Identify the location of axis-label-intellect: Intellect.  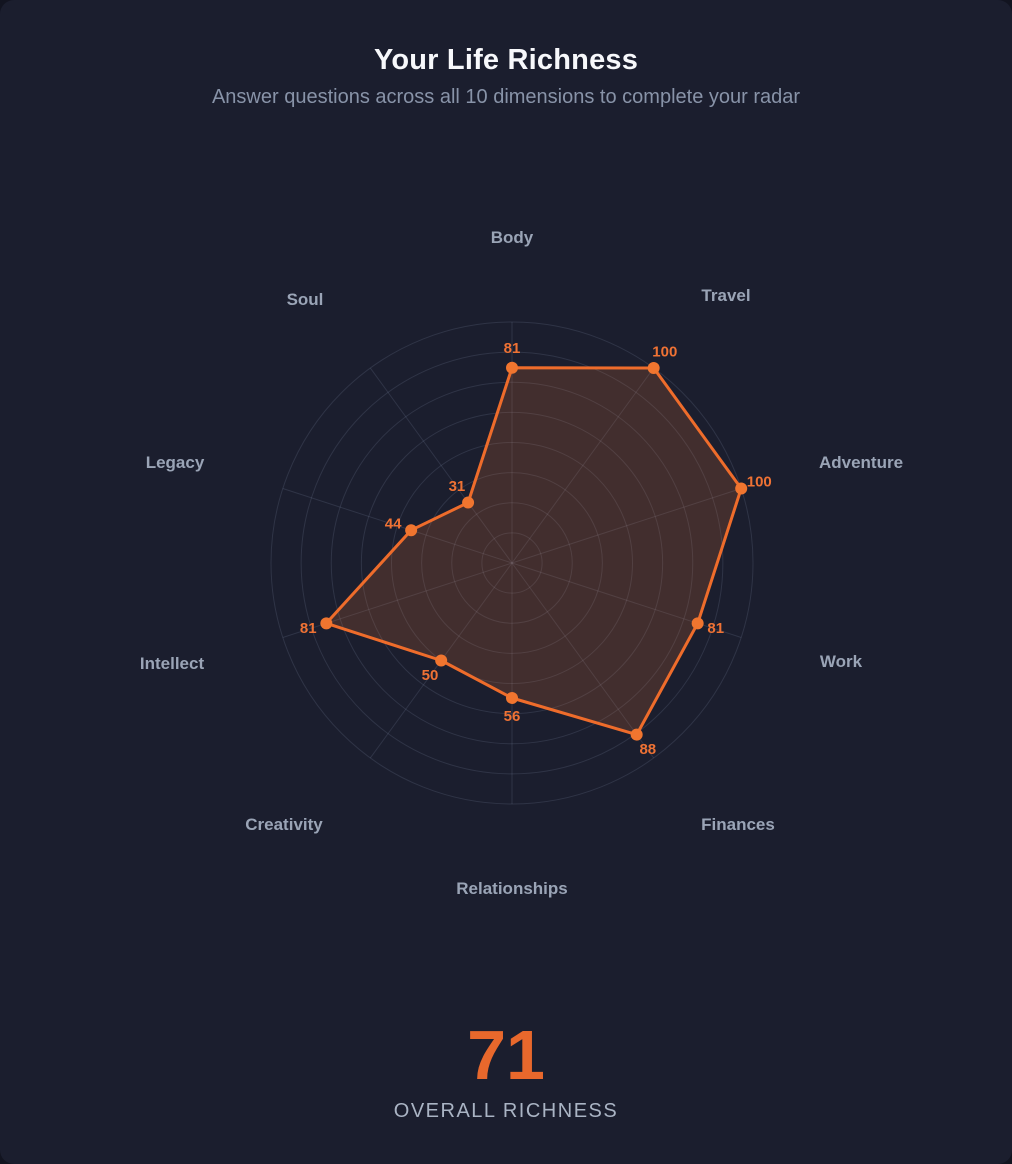
(172, 663).